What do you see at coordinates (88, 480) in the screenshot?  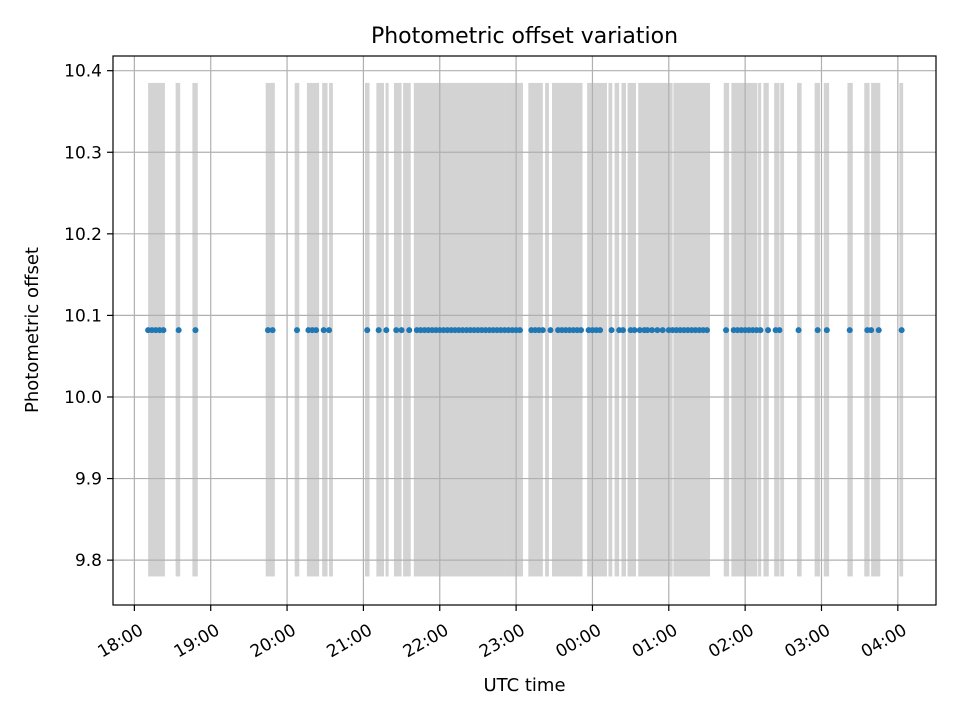 I see `y-tick-label-1: 9.9` at bounding box center [88, 480].